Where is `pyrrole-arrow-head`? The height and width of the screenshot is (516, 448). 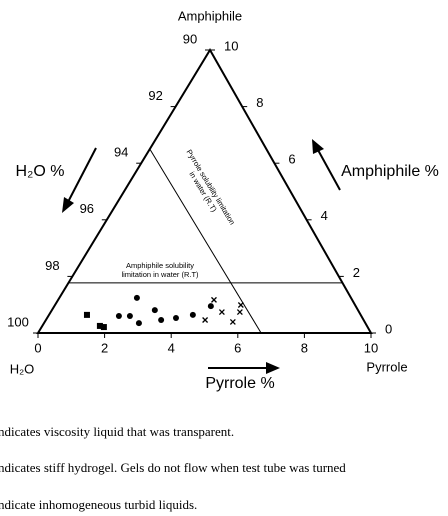
pyrrole-arrow-head is located at coordinates (273, 368).